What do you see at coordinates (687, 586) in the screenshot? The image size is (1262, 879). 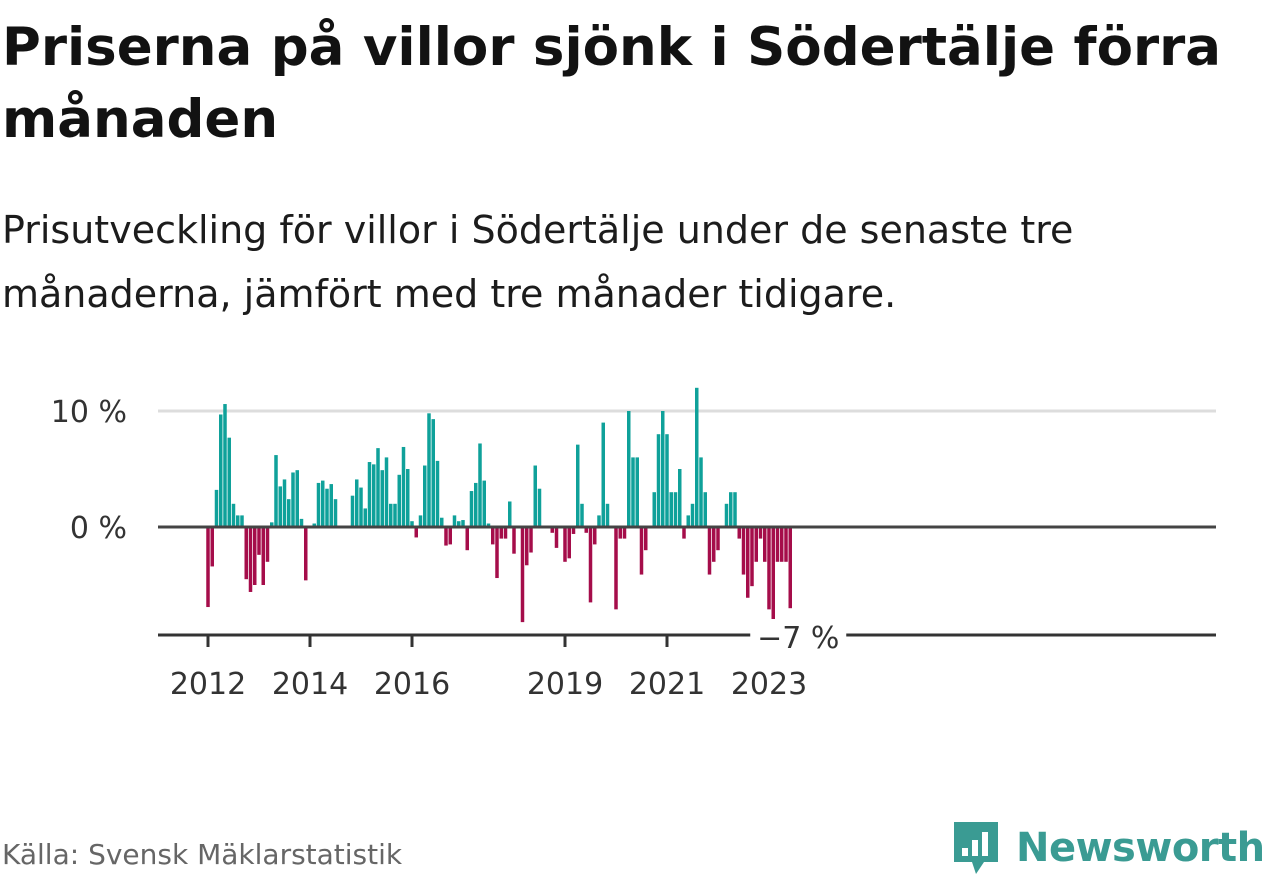 I see `axes` at bounding box center [687, 586].